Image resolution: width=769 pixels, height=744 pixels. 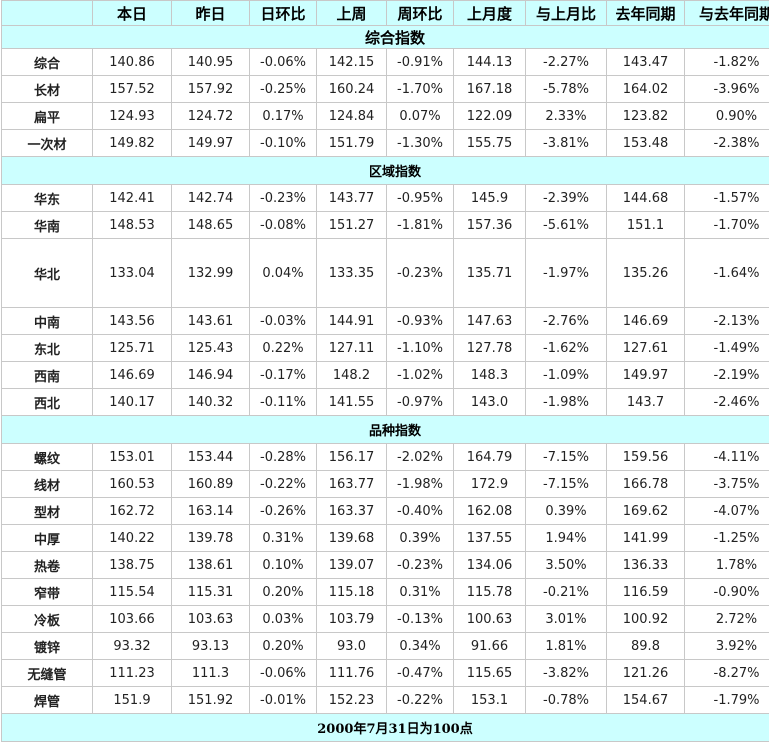 I want to click on value-cell: 91.66, so click(x=489, y=646).